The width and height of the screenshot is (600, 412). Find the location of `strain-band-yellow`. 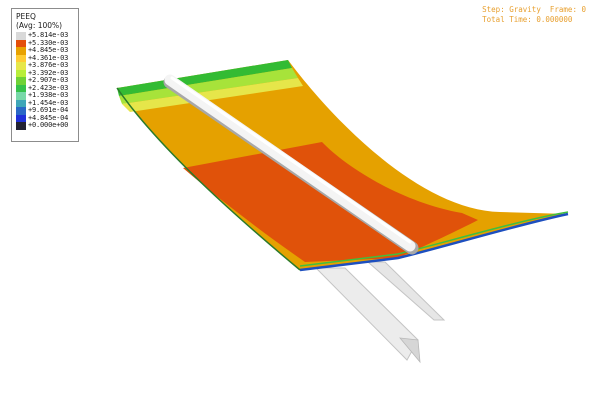

strain-band-yellow is located at coordinates (212, 95).